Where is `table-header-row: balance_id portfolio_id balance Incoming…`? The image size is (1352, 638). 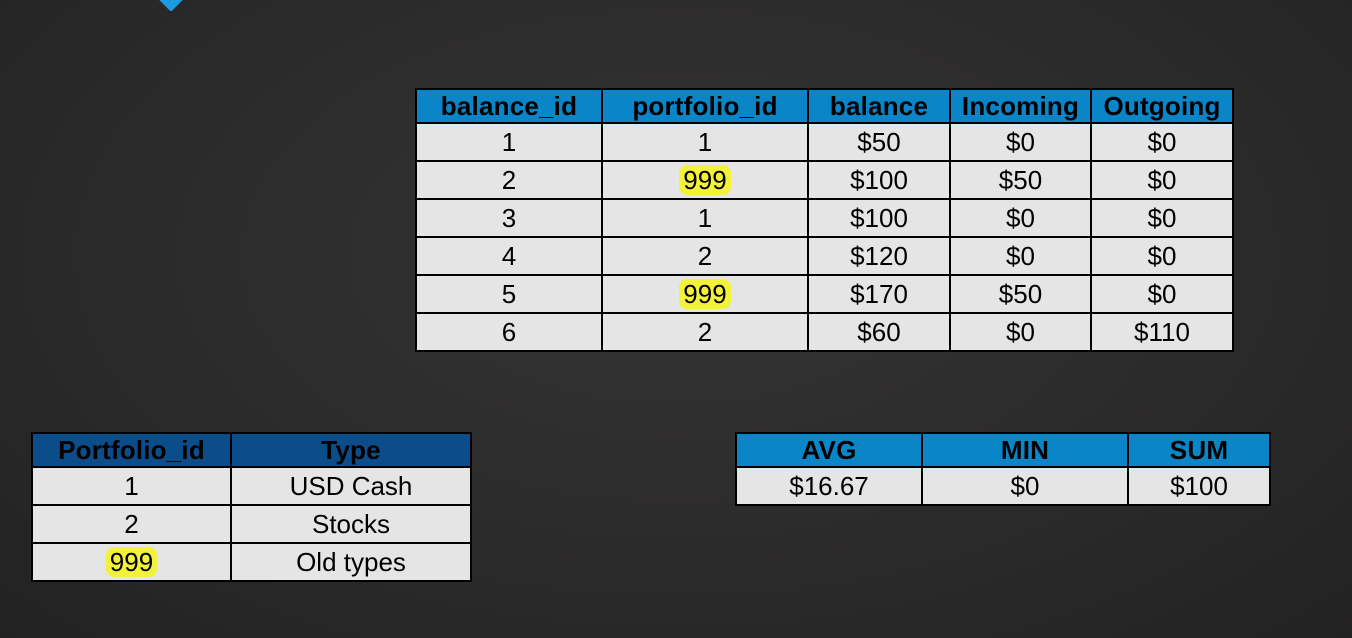
table-header-row: balance_id portfolio_id balance Incoming… is located at coordinates (824, 106).